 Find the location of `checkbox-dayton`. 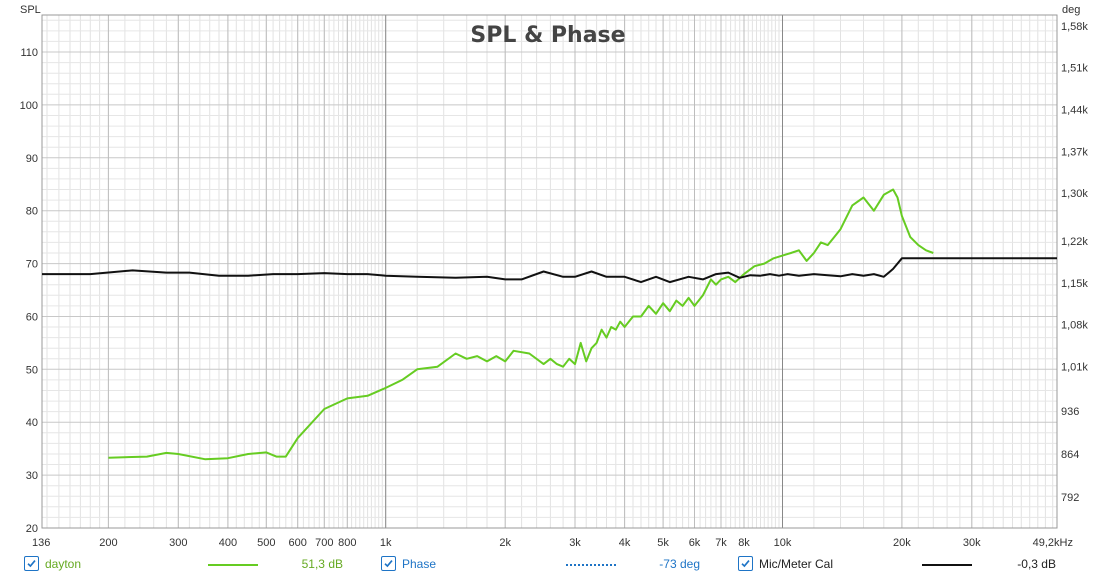

checkbox-dayton is located at coordinates (31, 563).